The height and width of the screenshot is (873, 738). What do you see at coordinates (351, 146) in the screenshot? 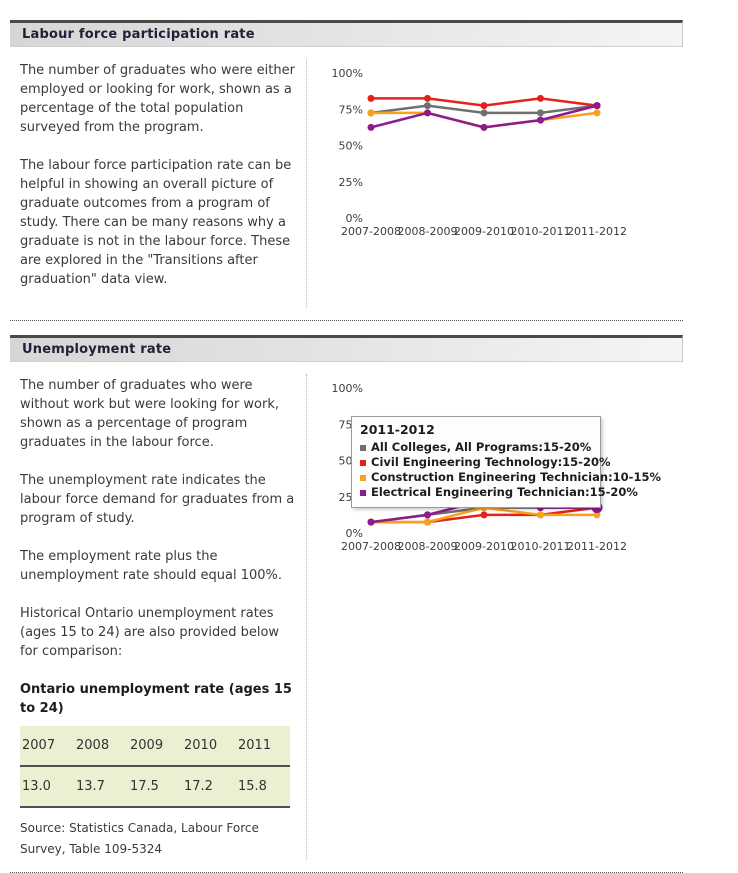
I see `y-axis-tick-label: 50%` at bounding box center [351, 146].